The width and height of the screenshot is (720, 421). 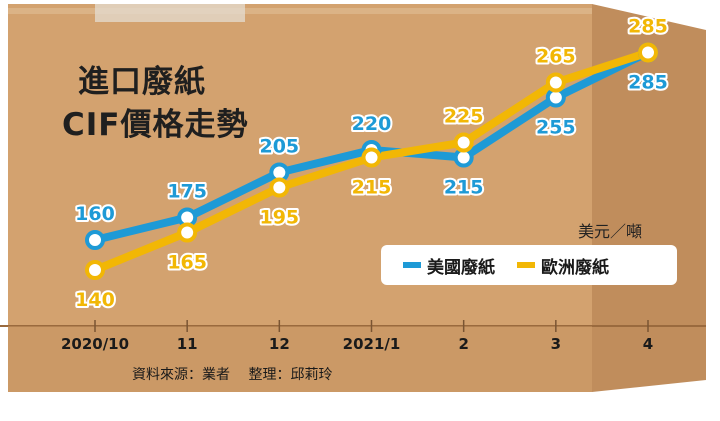 I want to click on data-label-usa: 220, so click(x=372, y=124).